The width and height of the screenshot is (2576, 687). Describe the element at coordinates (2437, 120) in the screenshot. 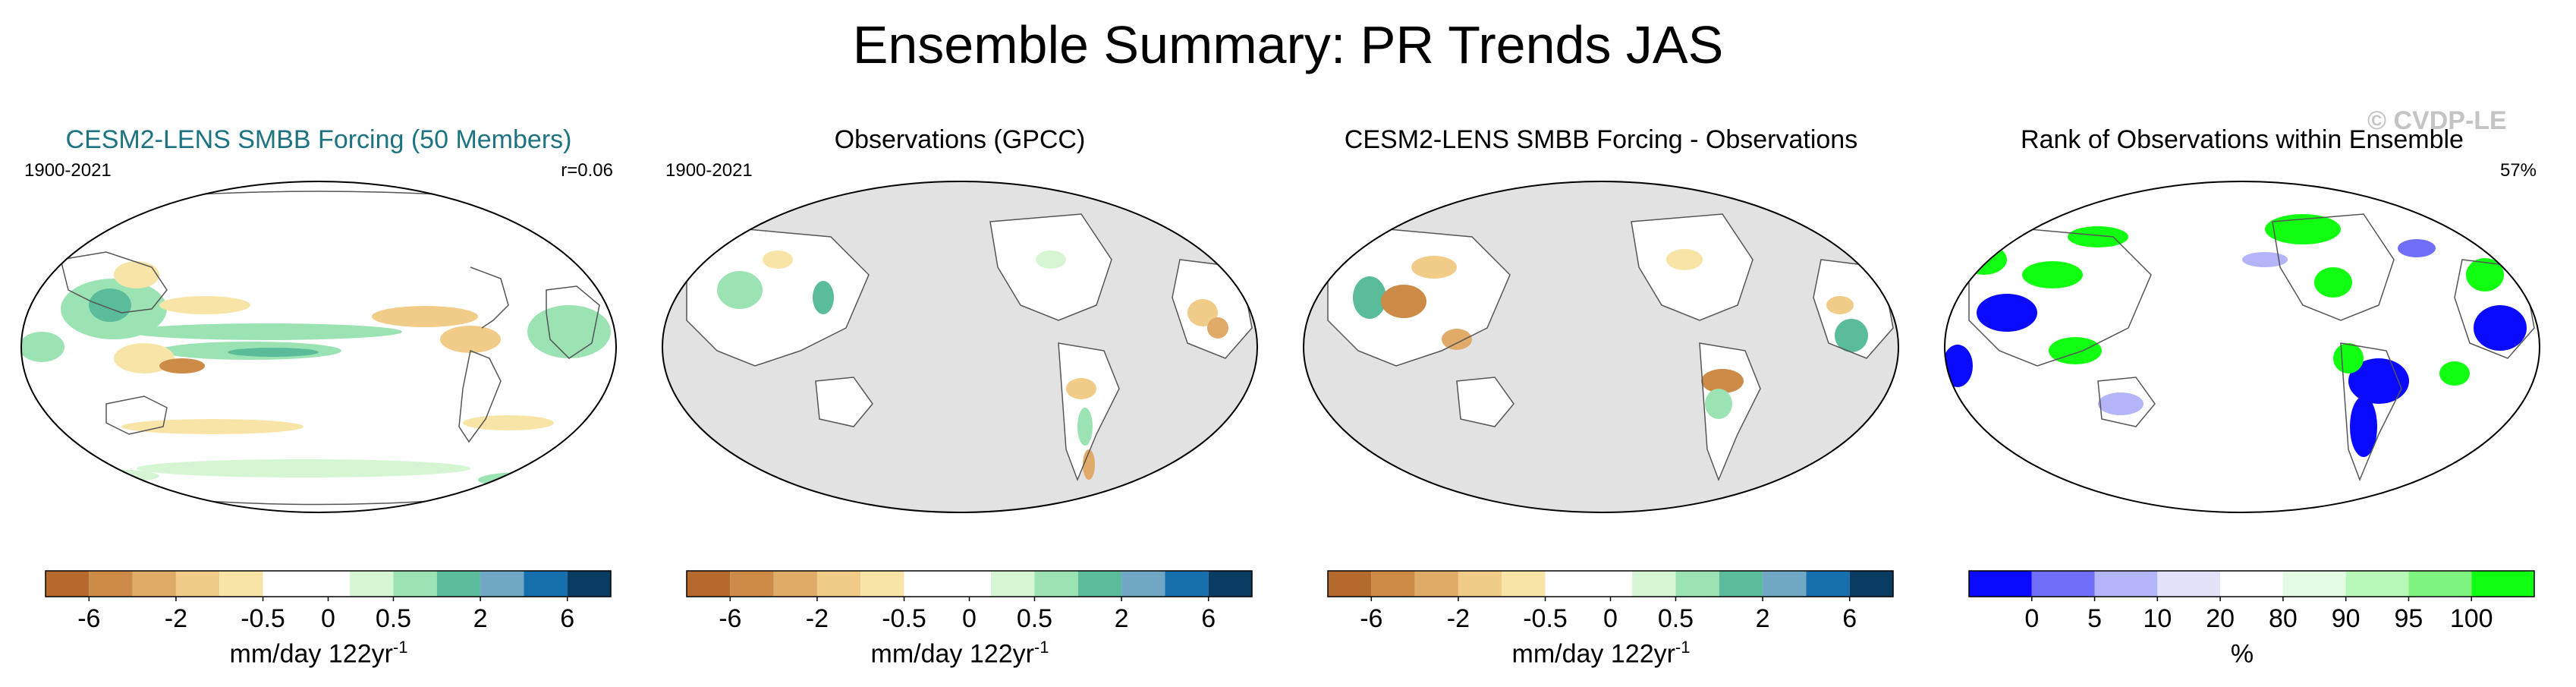

I see `watermark: © CVDP-LE` at that location.